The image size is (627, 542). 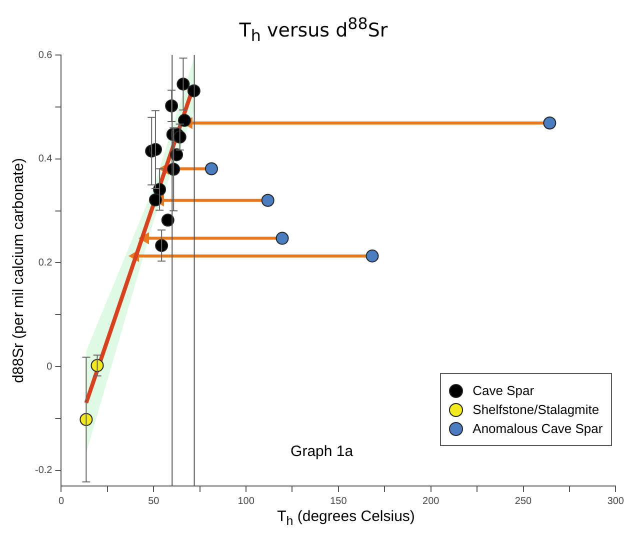 I want to click on y-tick-label: 0, so click(x=49, y=366).